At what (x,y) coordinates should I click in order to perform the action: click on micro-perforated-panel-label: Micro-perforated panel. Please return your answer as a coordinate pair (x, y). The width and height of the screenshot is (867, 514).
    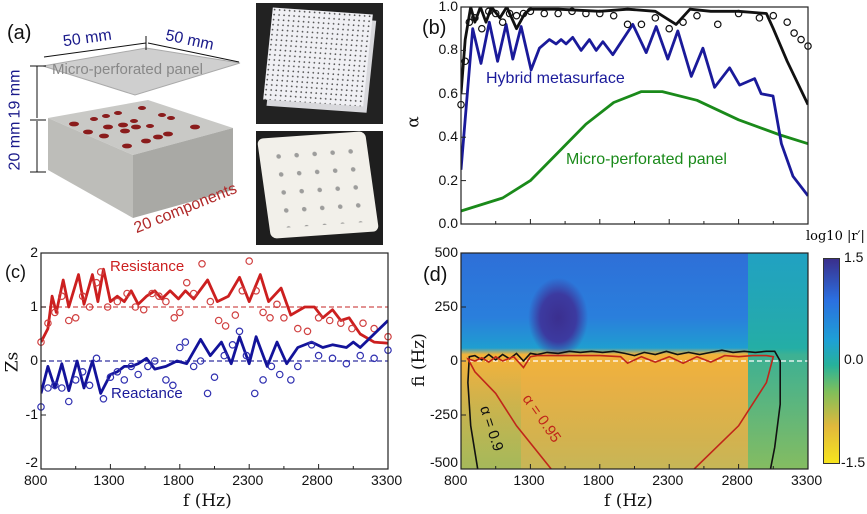
    Looking at the image, I should click on (127, 69).